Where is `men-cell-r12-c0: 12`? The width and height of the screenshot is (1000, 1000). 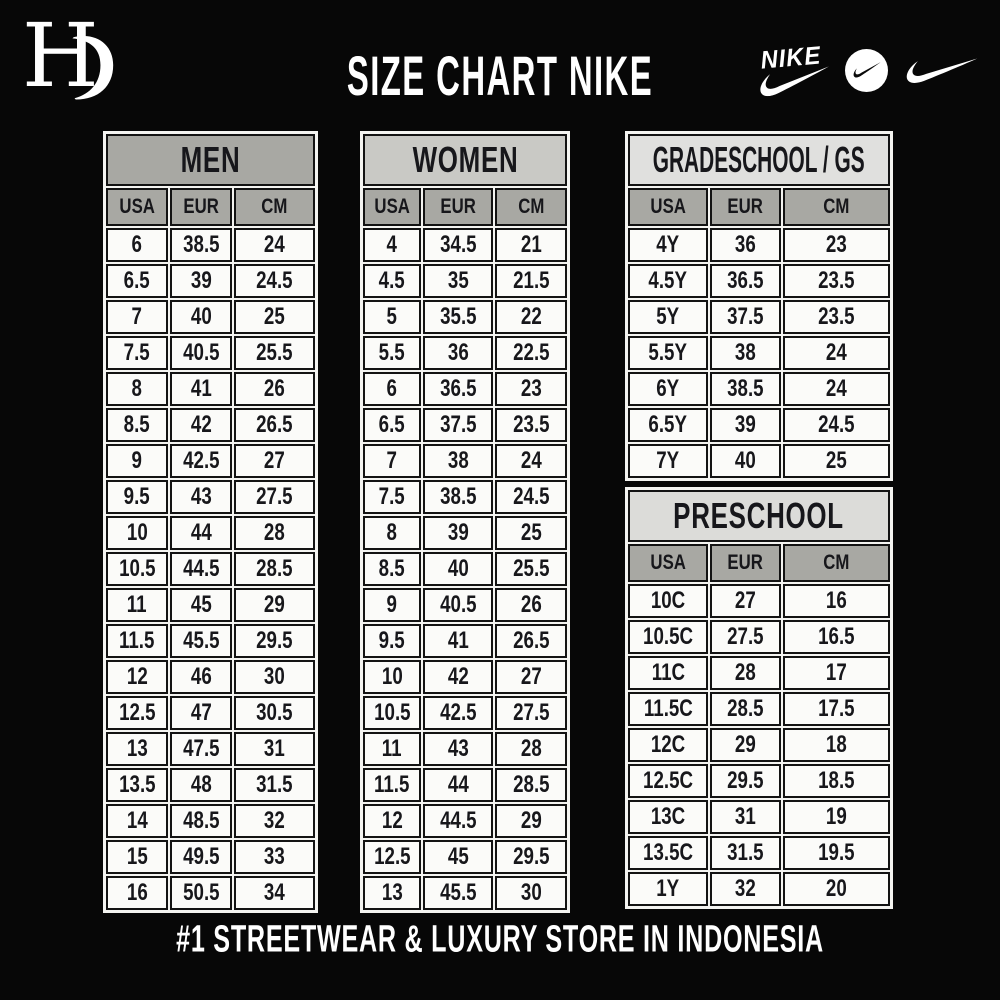 men-cell-r12-c0: 12 is located at coordinates (137, 677).